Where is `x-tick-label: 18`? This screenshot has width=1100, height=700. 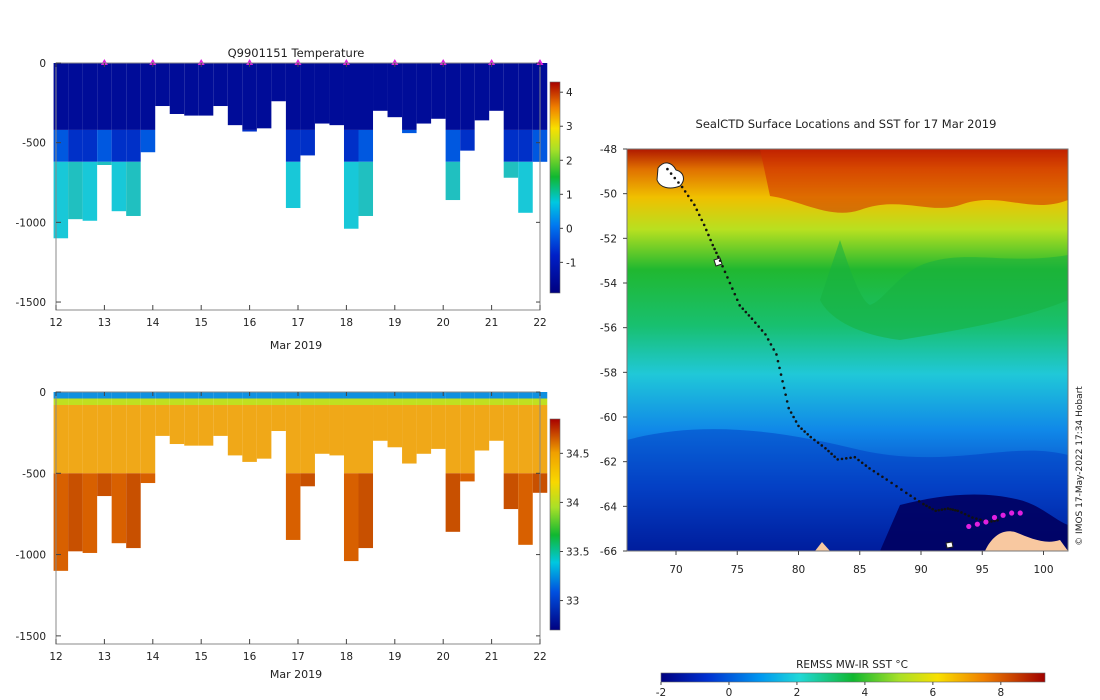
x-tick-label: 18 is located at coordinates (346, 323).